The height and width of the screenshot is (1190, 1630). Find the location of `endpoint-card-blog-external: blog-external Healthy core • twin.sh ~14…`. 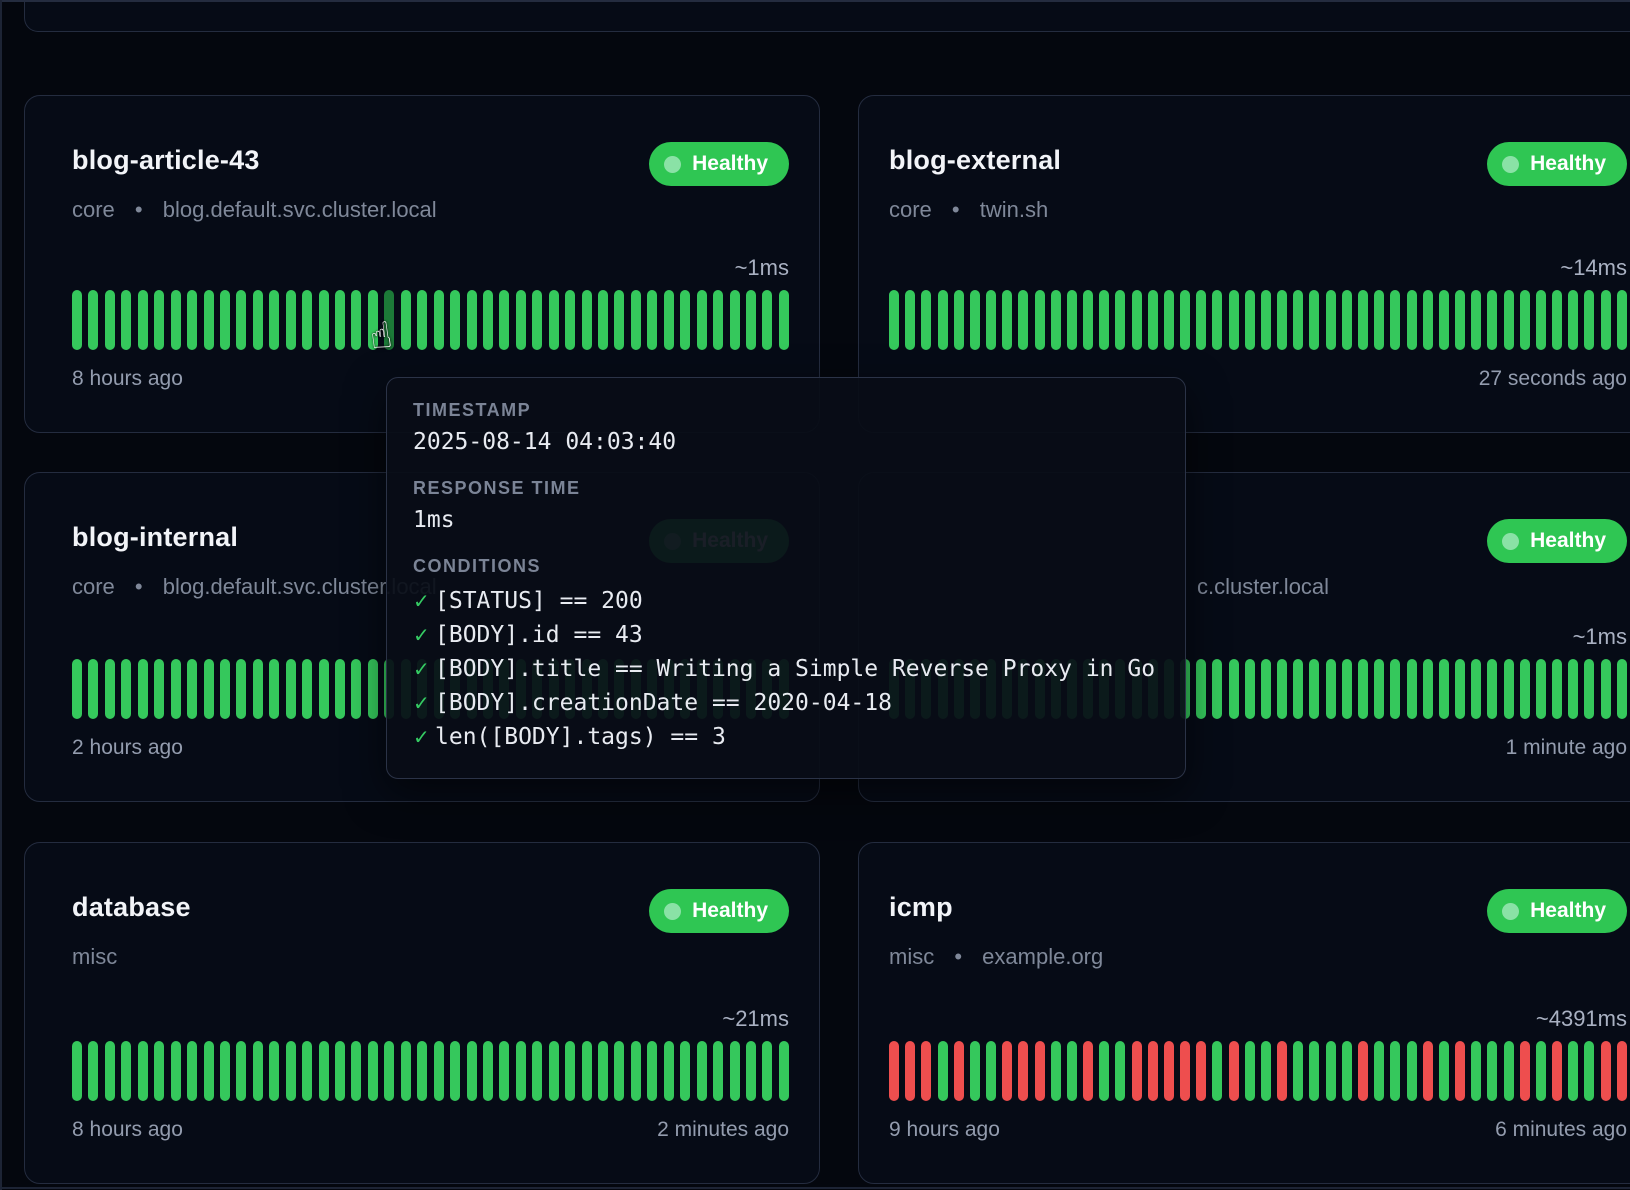

endpoint-card-blog-external: blog-external Healthy core • twin.sh ~14… is located at coordinates (1244, 264).